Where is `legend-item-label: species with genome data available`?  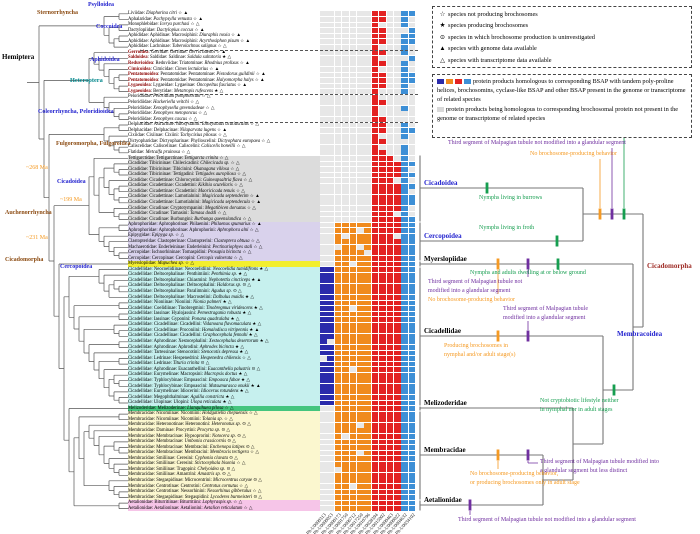 legend-item-label: species with genome data available is located at coordinates (492, 49).